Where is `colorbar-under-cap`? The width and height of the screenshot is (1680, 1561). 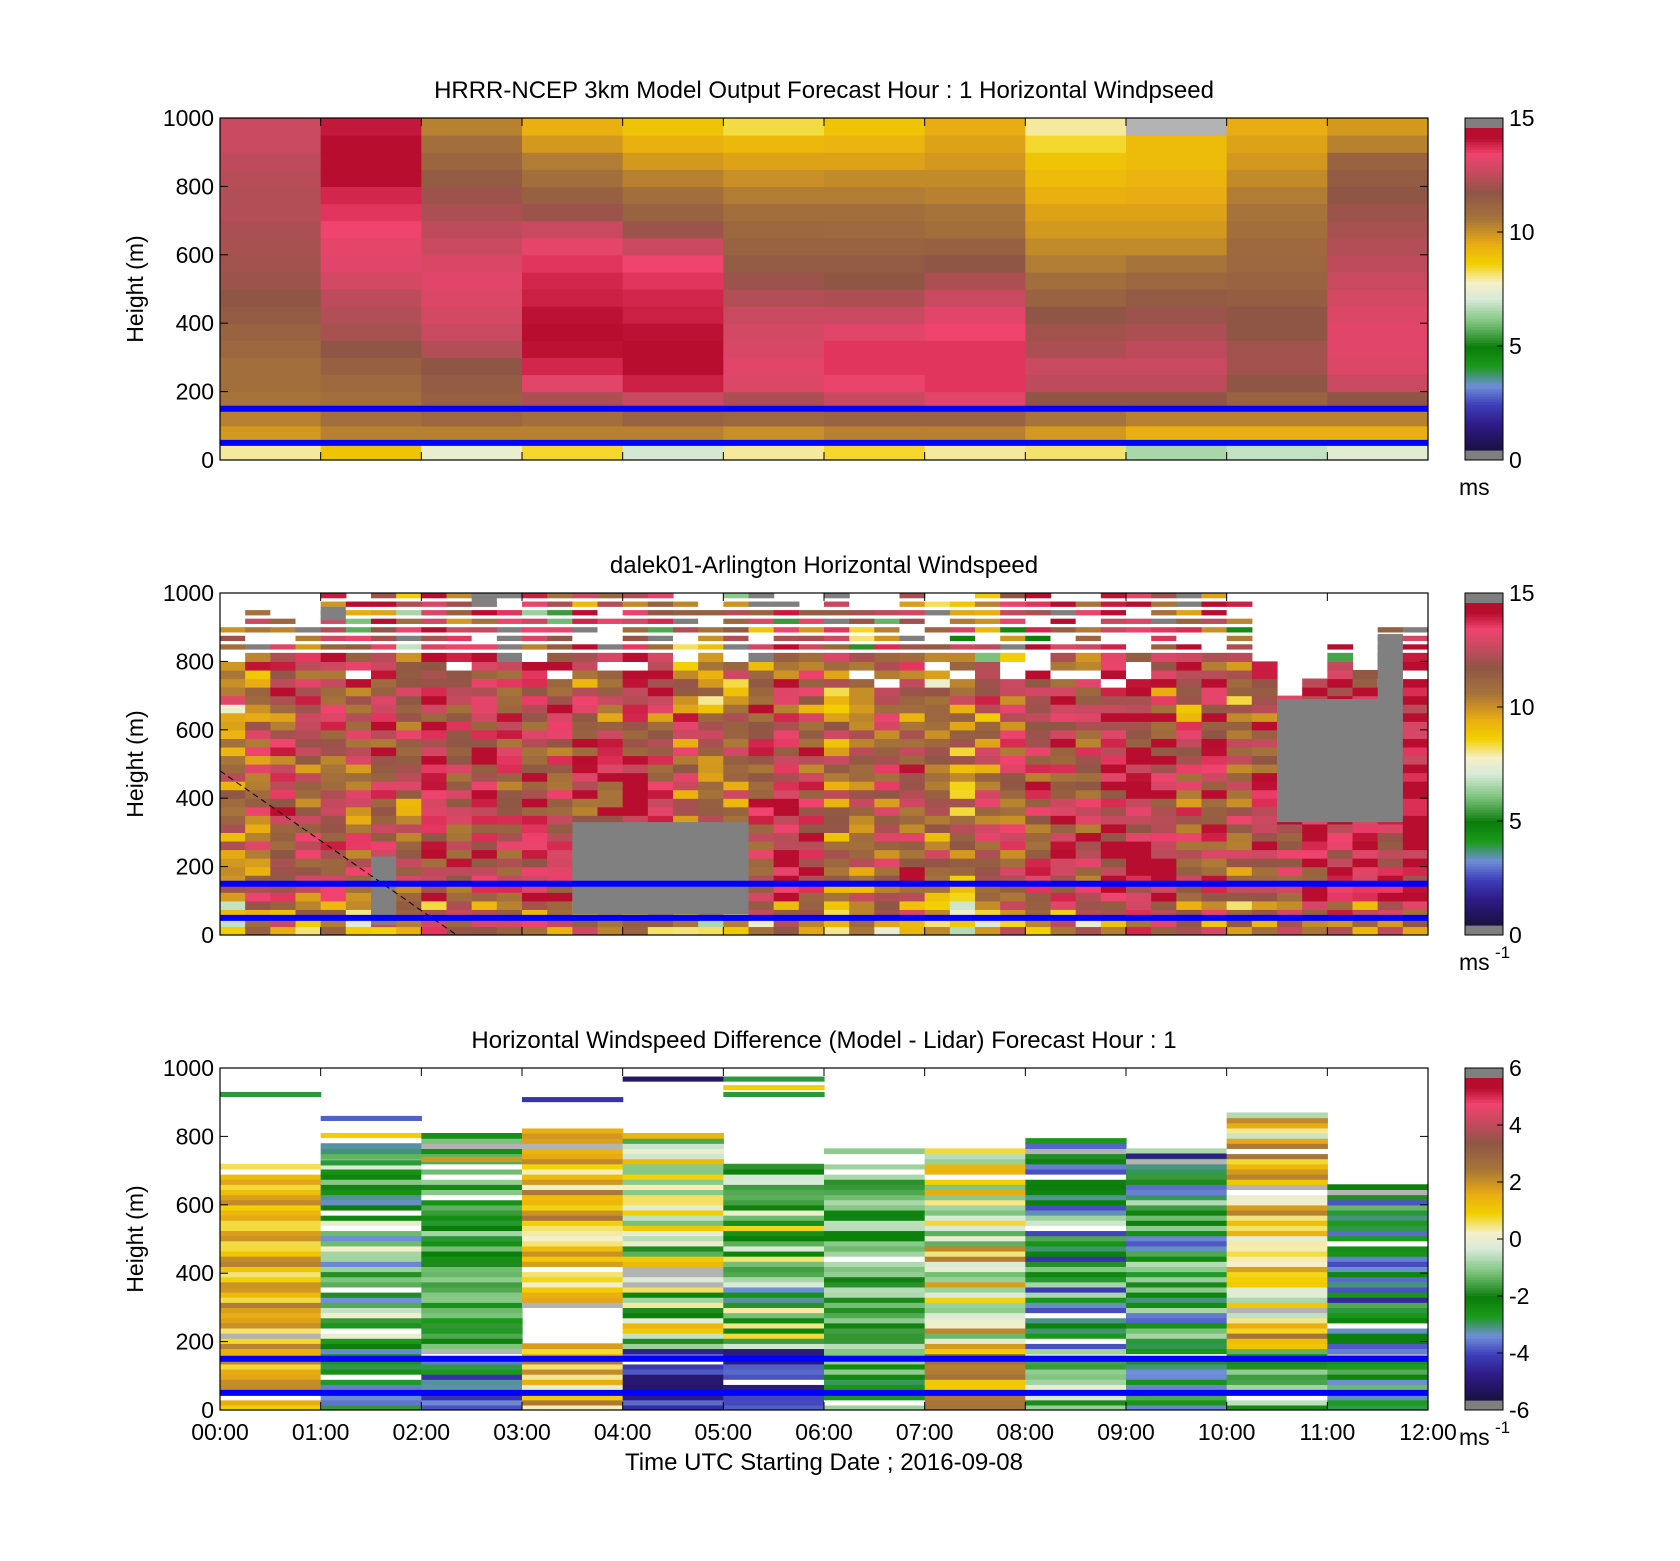 colorbar-under-cap is located at coordinates (1484, 1405).